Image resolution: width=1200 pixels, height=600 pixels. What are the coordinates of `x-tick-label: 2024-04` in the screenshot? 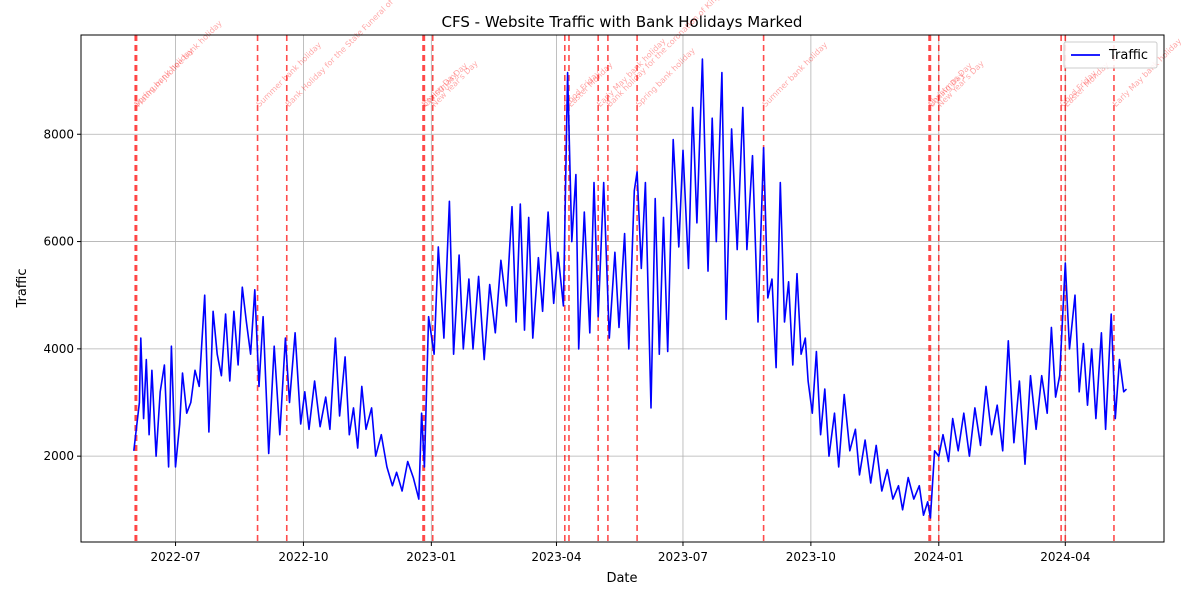 It's located at (1065, 557).